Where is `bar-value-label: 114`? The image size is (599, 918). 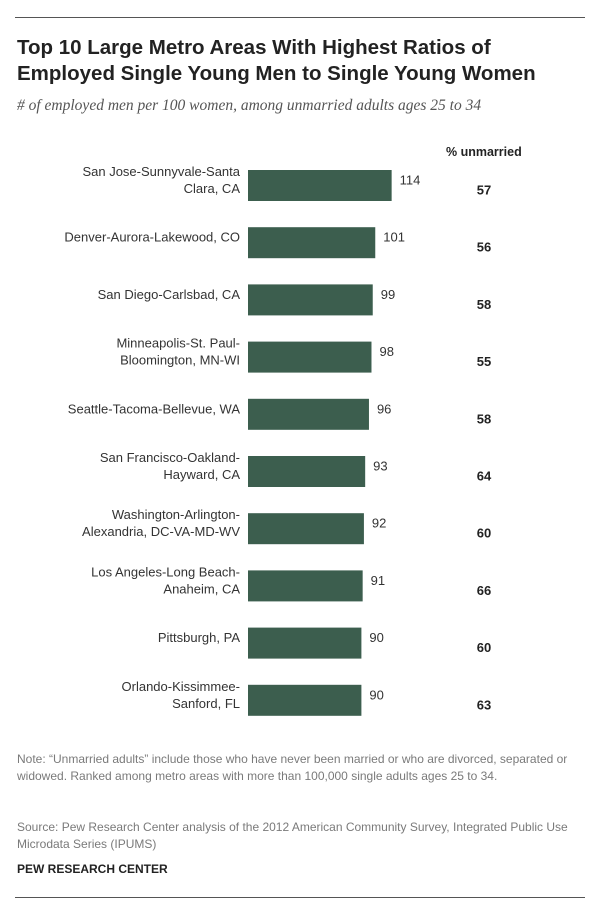 bar-value-label: 114 is located at coordinates (410, 180).